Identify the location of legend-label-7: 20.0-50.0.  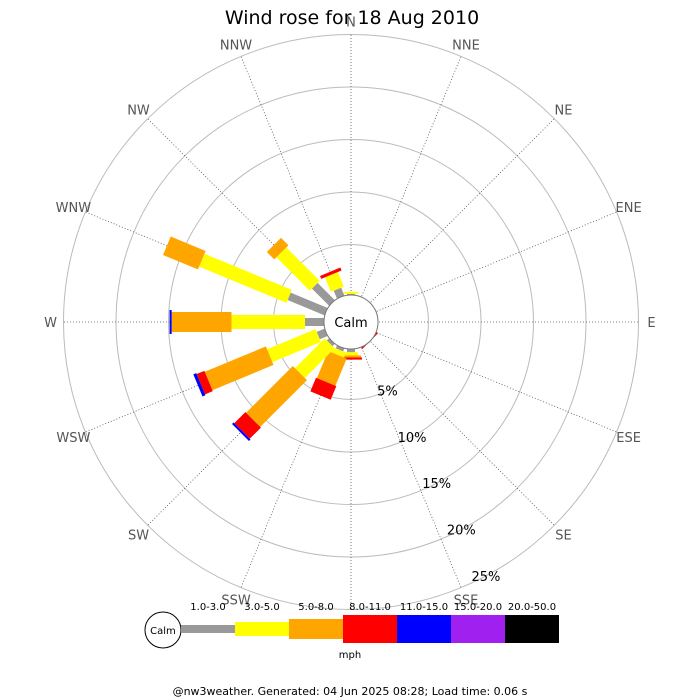
(532, 607).